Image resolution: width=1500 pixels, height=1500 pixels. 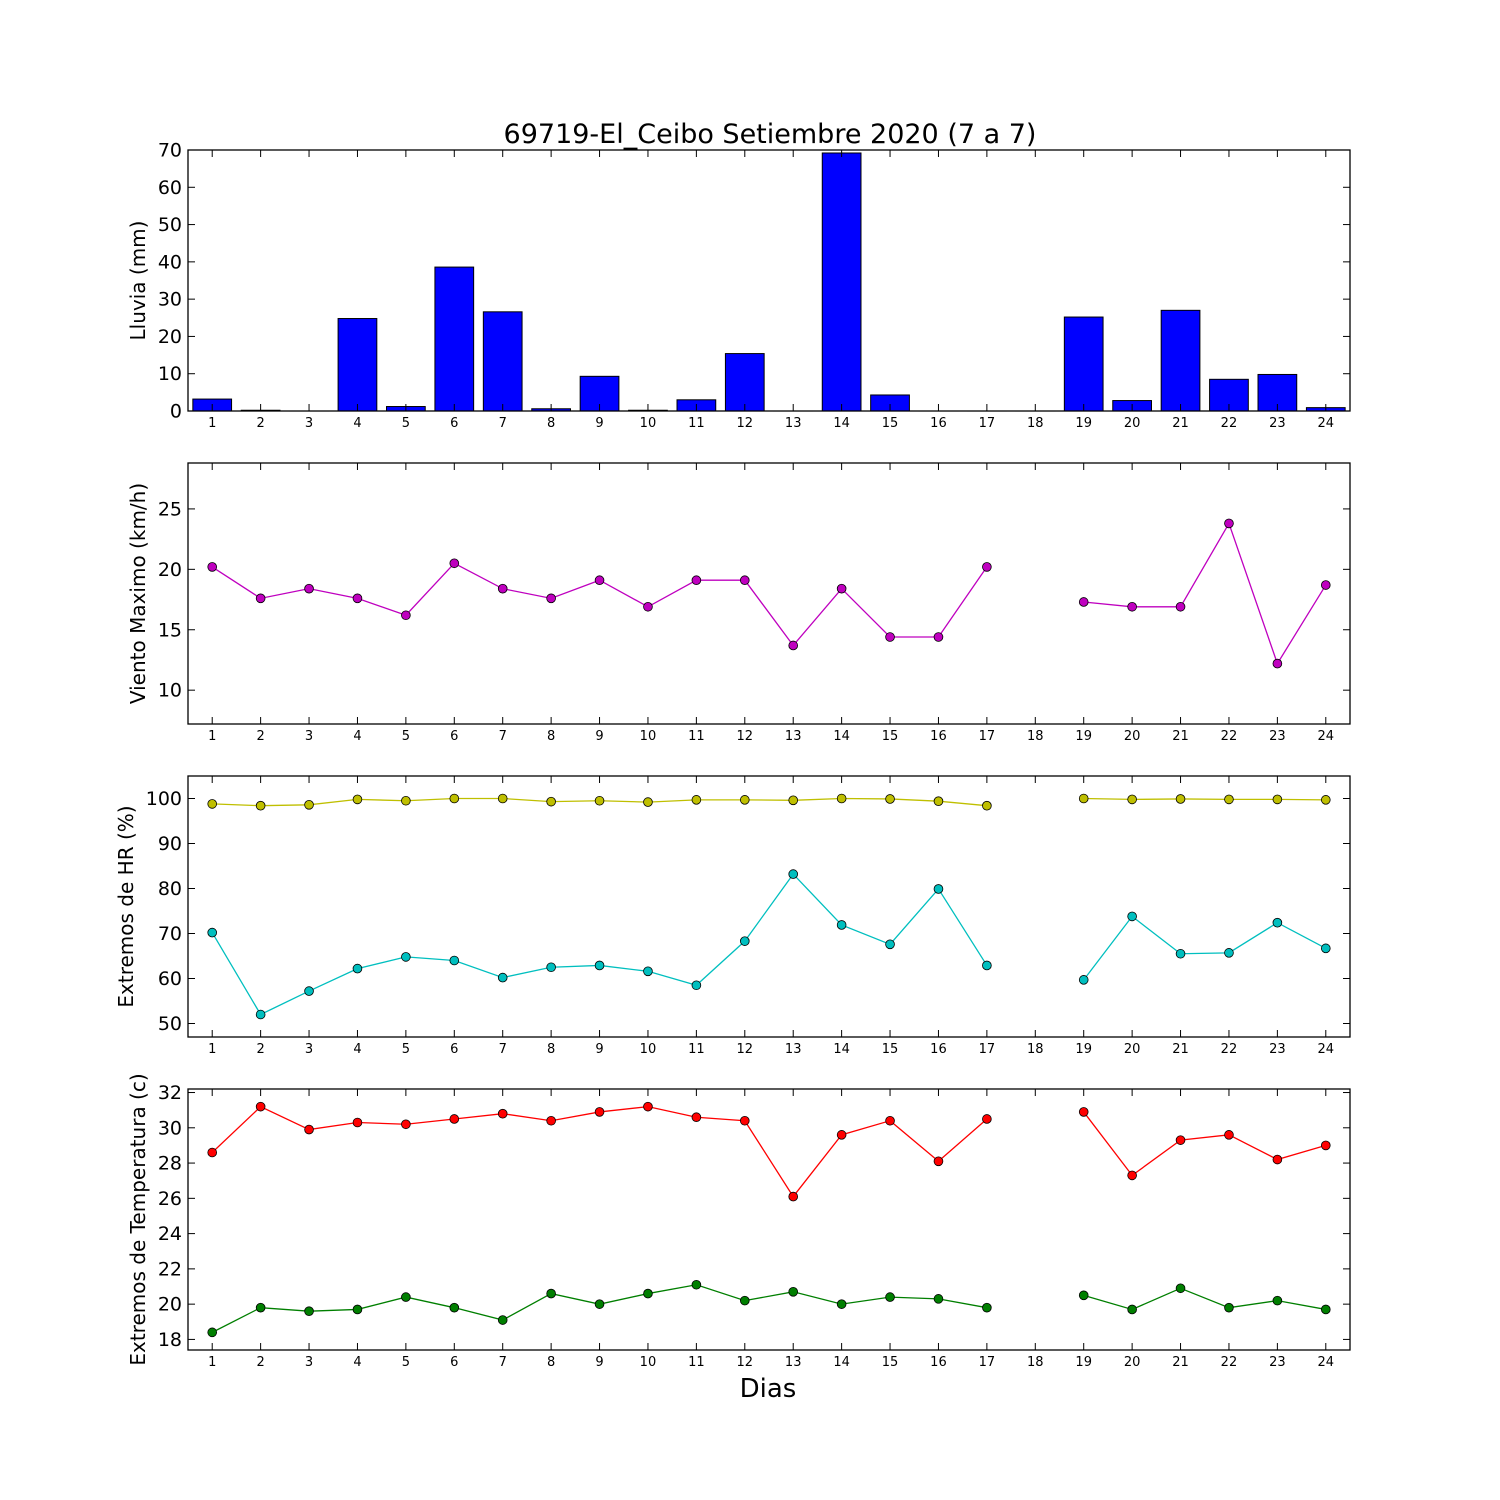 I want to click on x-tick-label-humedad-4: 4, so click(x=357, y=1049).